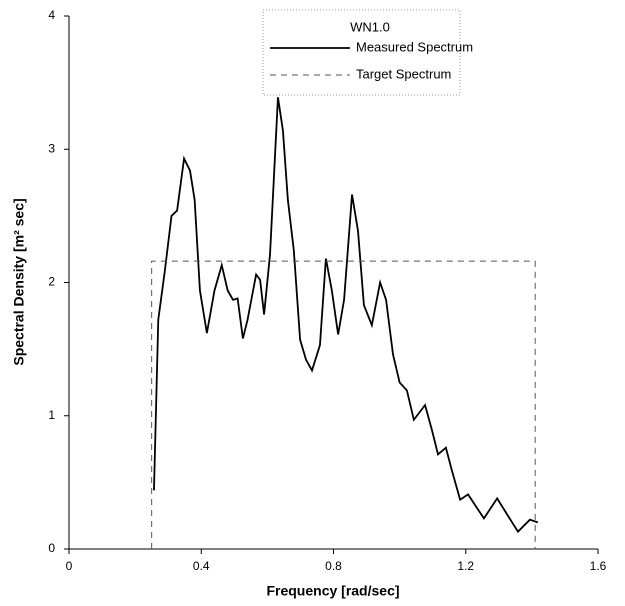  What do you see at coordinates (51, 282) in the screenshot?
I see `y-tick-label: 2` at bounding box center [51, 282].